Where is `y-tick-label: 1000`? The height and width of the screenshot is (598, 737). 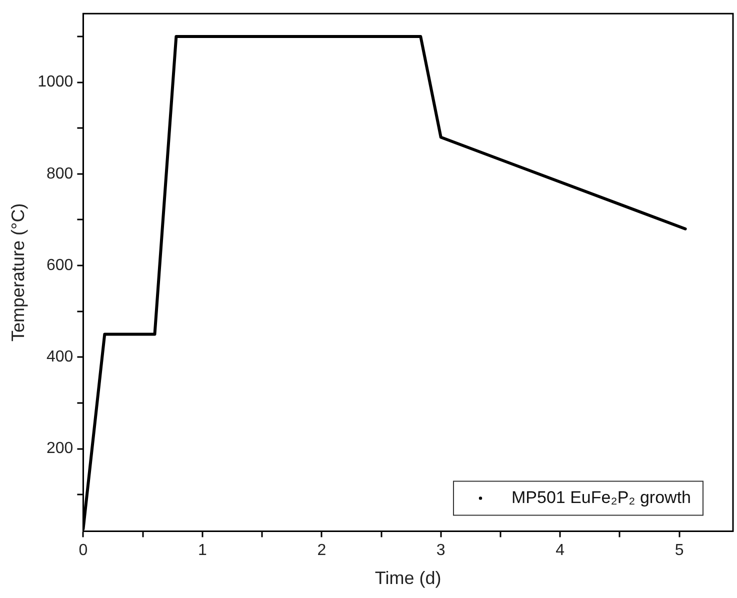 y-tick-label: 1000 is located at coordinates (56, 82).